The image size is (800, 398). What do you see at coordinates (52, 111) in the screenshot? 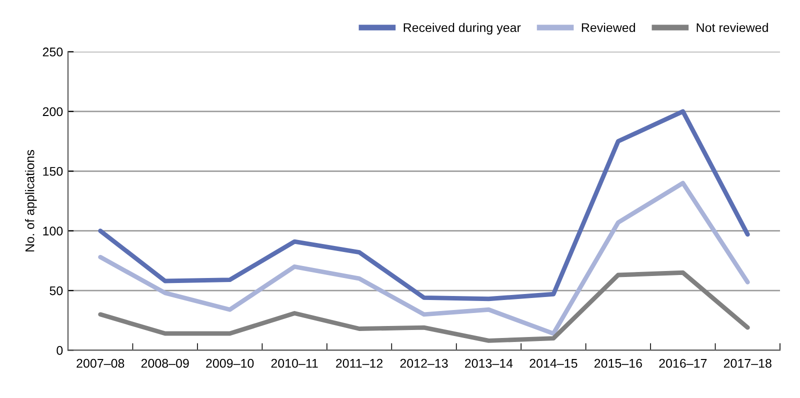
I see `y-tick-label: 200` at bounding box center [52, 111].